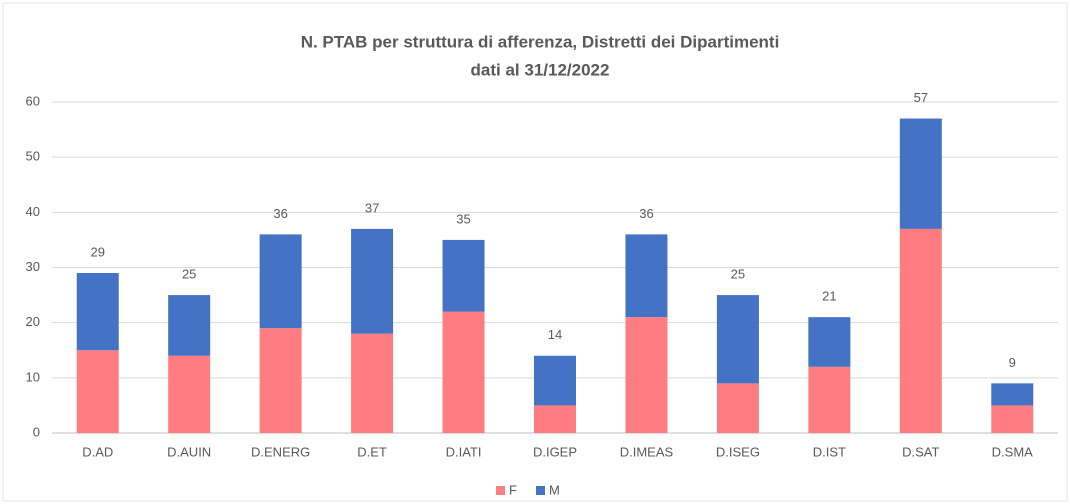 The image size is (1070, 504). I want to click on x-tick-label: D.IGEP, so click(555, 451).